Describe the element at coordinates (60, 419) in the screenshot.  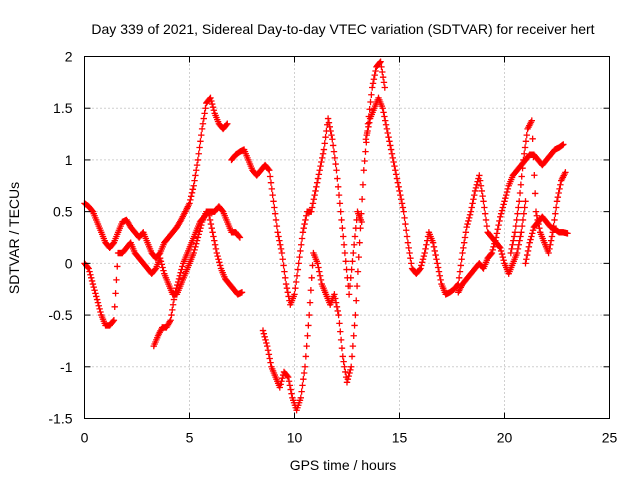
I see `y-tick-label: -1.5` at that location.